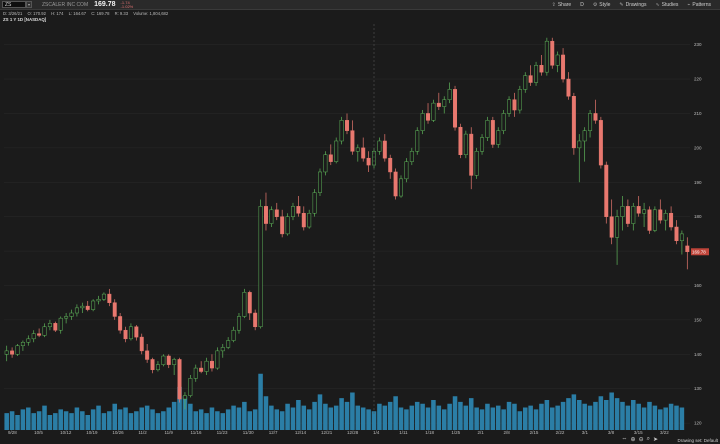 The width and height of the screenshot is (720, 444). What do you see at coordinates (648, 439) in the screenshot?
I see `magnifier-icon: ⌕` at bounding box center [648, 439].